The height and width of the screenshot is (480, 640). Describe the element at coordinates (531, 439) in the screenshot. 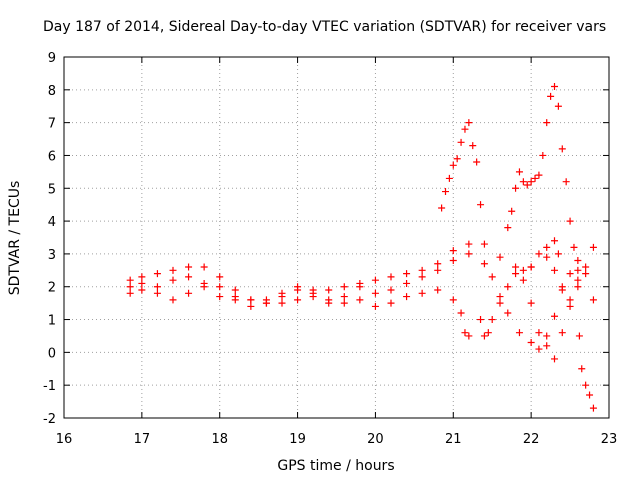

I see `x-tick-label: 22` at that location.